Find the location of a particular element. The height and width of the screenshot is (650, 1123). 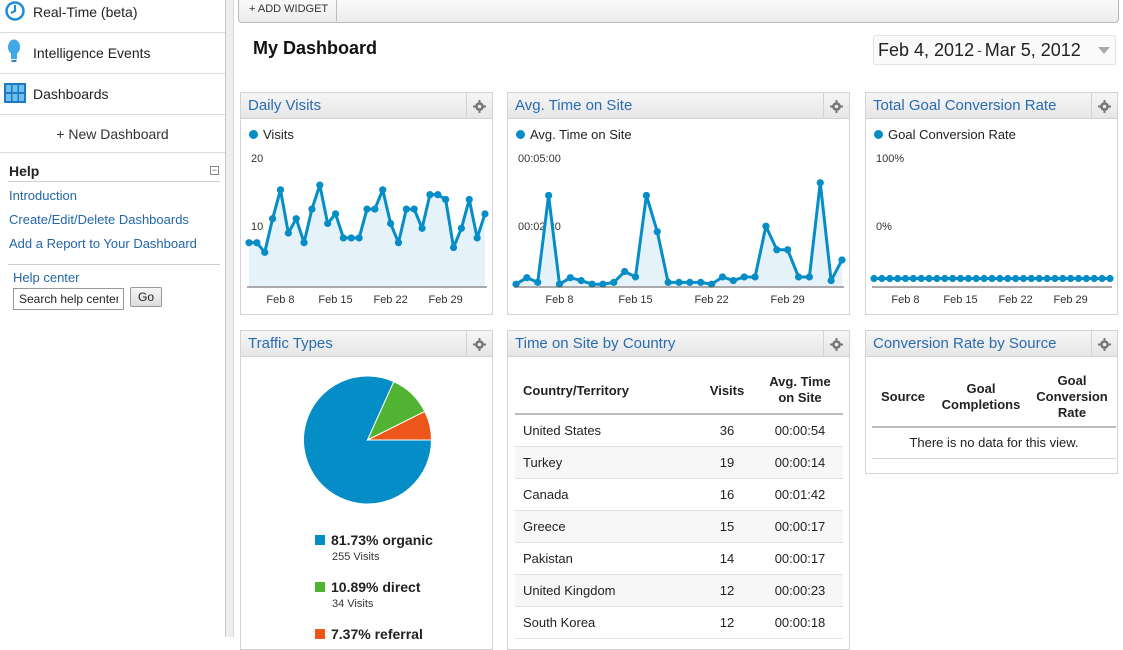

pie-legend-visits: 255 Visits is located at coordinates (356, 557).